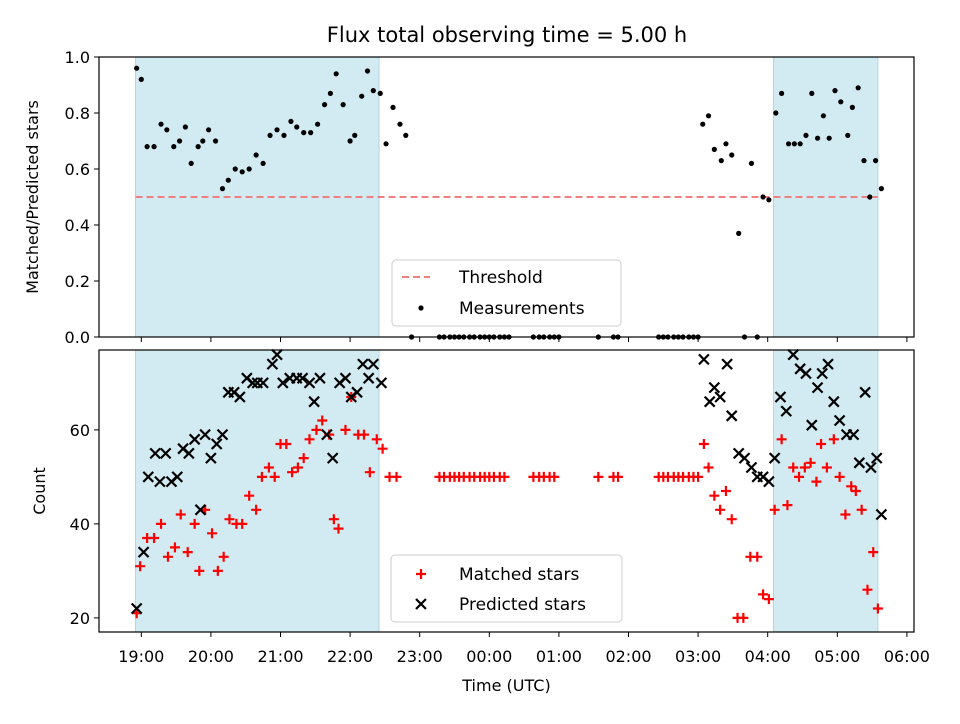  What do you see at coordinates (77, 57) in the screenshot?
I see `y-tick-label: 1.0` at bounding box center [77, 57].